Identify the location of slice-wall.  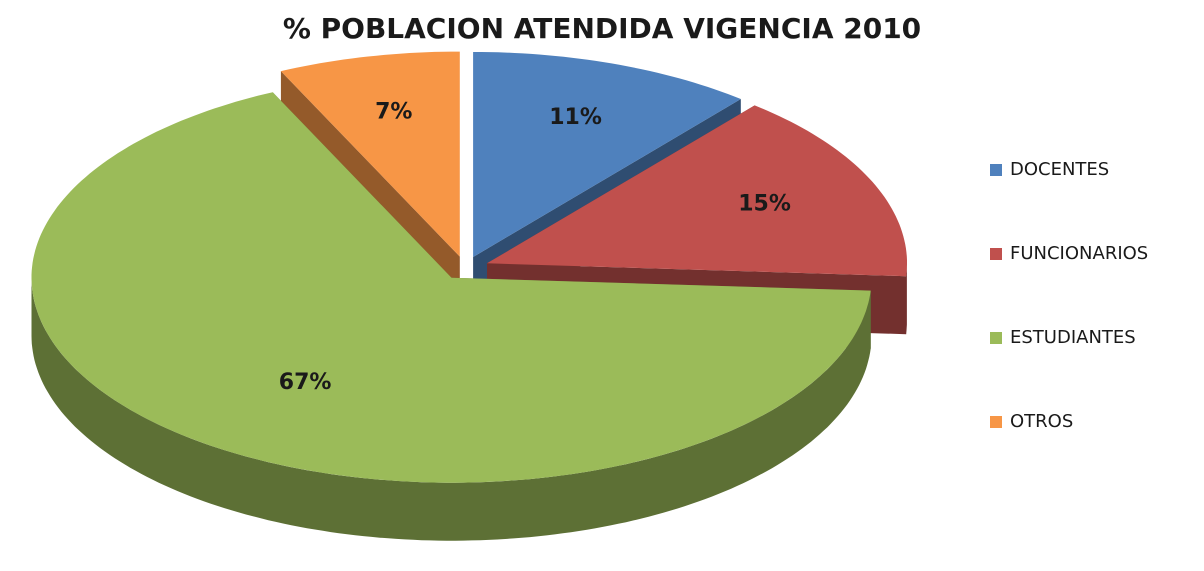
(906, 299).